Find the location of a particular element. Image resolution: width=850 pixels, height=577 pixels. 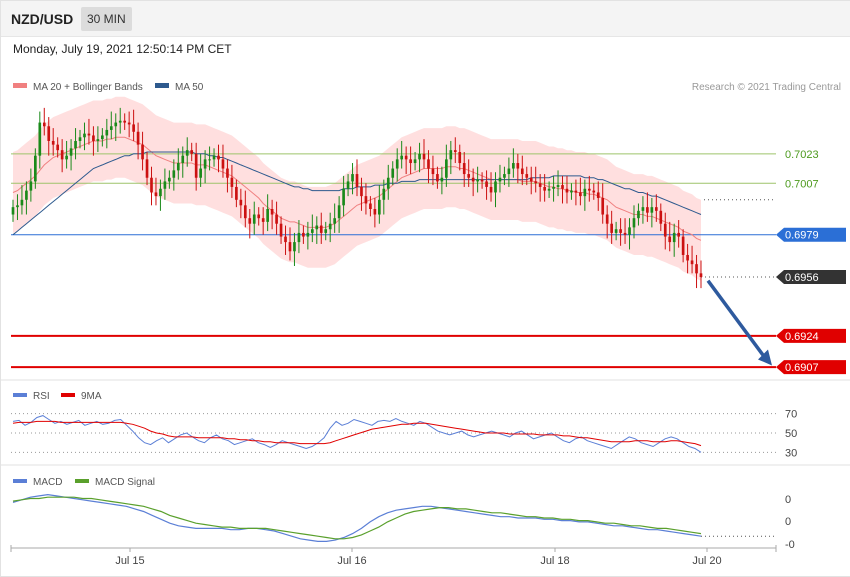

rsi-legend-label: RSI is located at coordinates (41, 396).